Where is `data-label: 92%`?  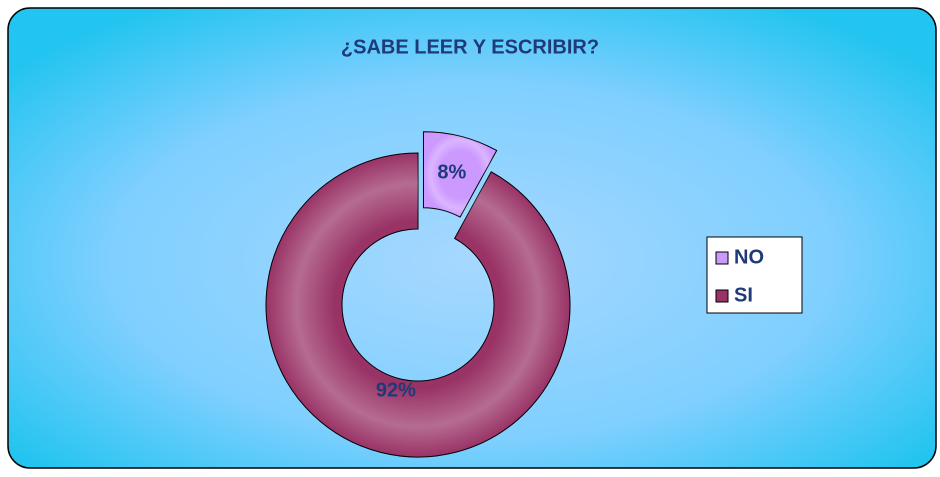 data-label: 92% is located at coordinates (396, 390).